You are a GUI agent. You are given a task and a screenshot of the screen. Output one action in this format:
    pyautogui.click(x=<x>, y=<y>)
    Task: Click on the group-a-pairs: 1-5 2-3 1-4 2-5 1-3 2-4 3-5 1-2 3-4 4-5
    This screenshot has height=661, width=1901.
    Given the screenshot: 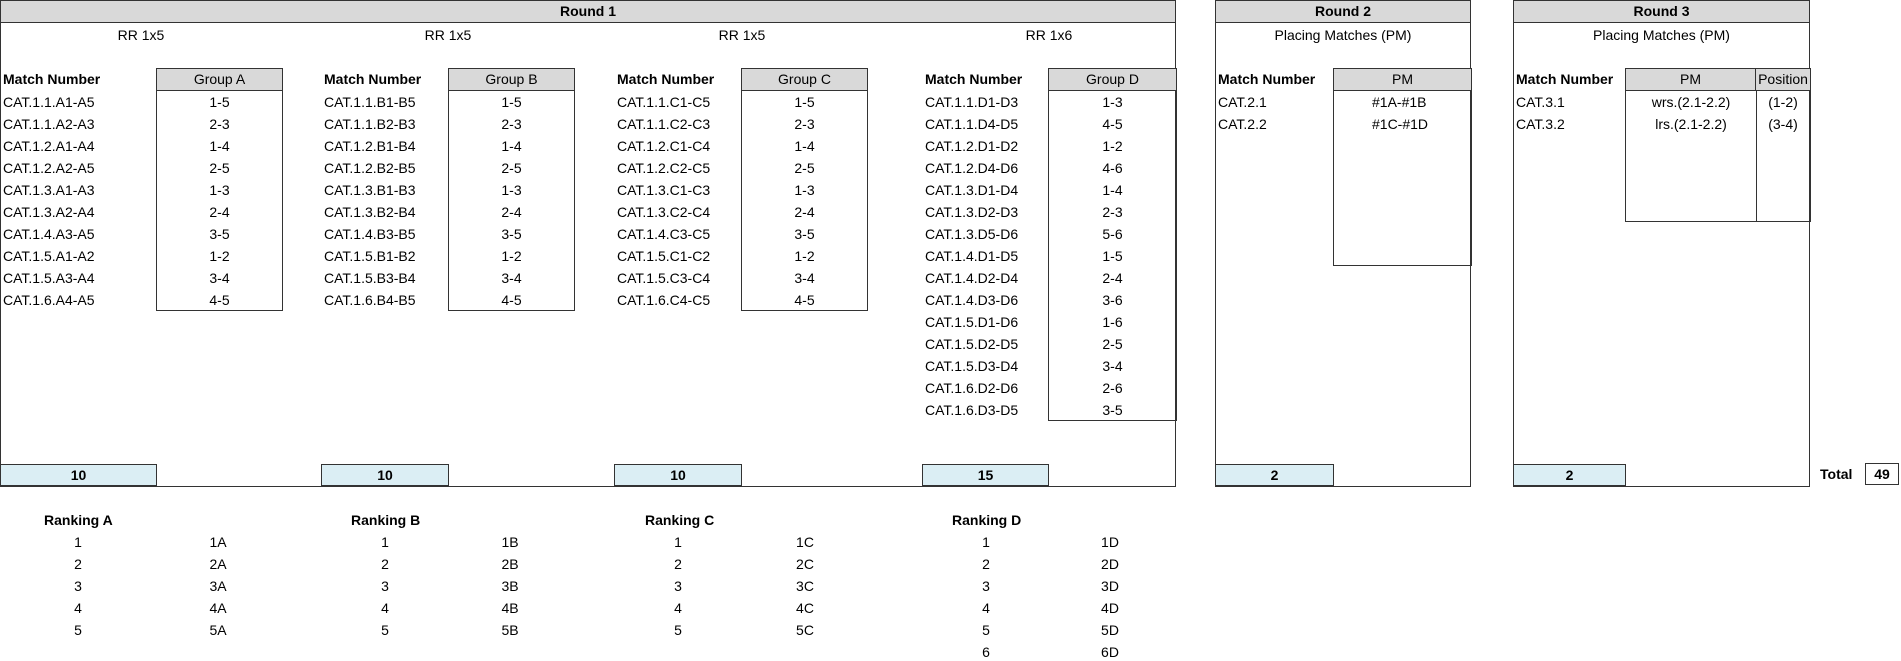 What is the action you would take?
    pyautogui.click(x=219, y=201)
    